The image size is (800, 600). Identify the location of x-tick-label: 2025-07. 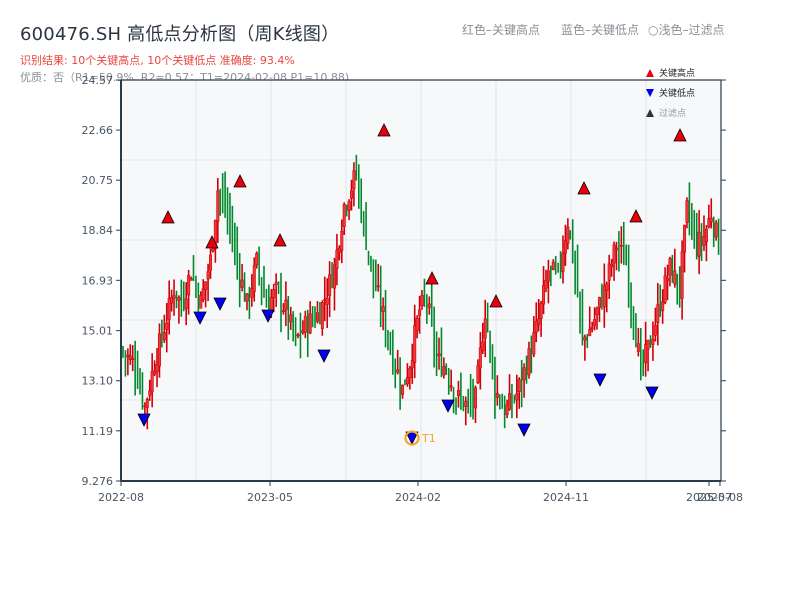
(709, 497).